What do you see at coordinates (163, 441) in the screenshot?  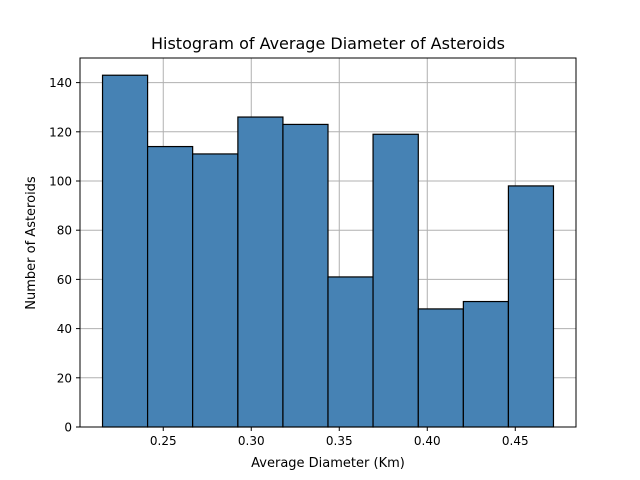 I see `x-tick-label: 0.25` at bounding box center [163, 441].